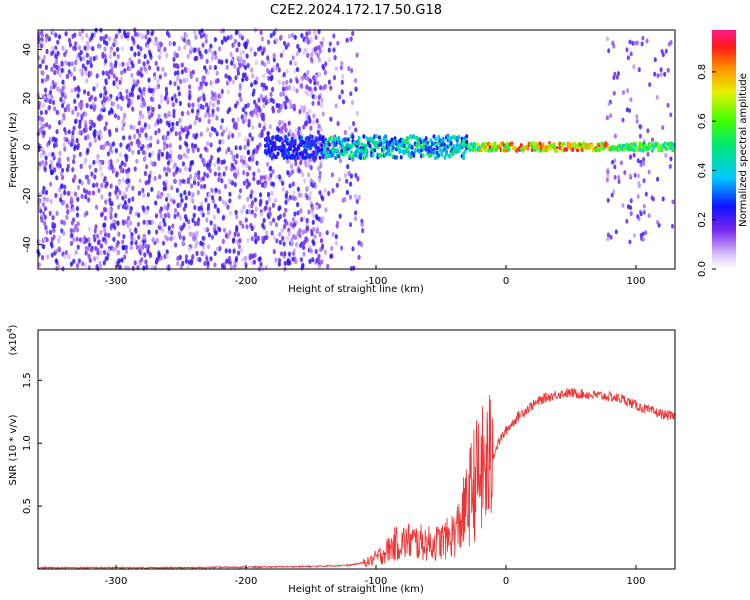  What do you see at coordinates (376, 281) in the screenshot?
I see `x-tick-label: -100` at bounding box center [376, 281].